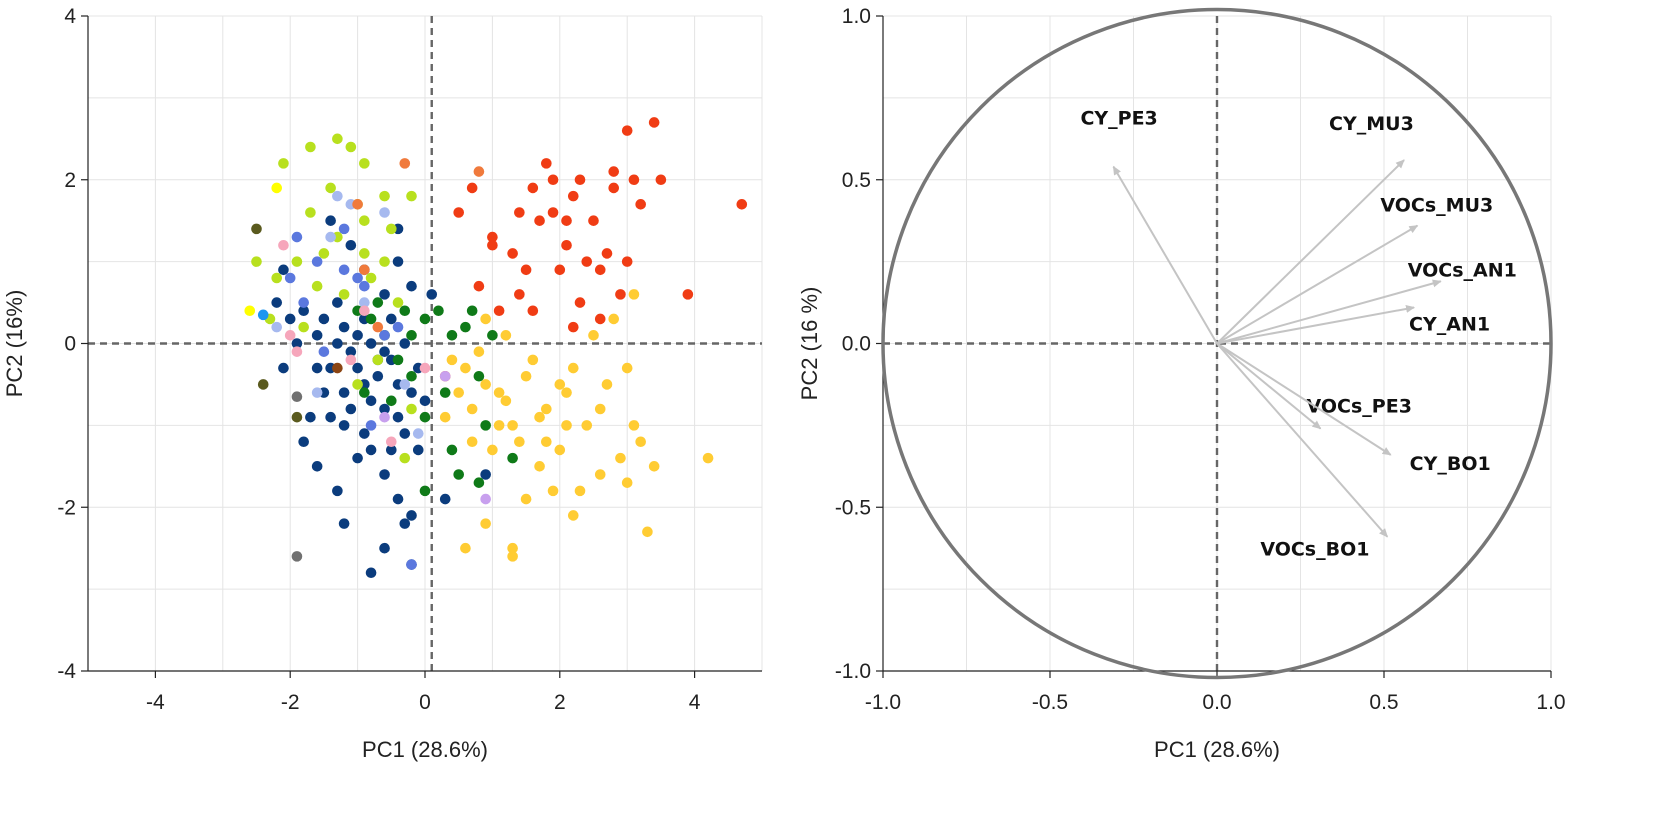  I want to click on x-tick-label: 4, so click(695, 702).